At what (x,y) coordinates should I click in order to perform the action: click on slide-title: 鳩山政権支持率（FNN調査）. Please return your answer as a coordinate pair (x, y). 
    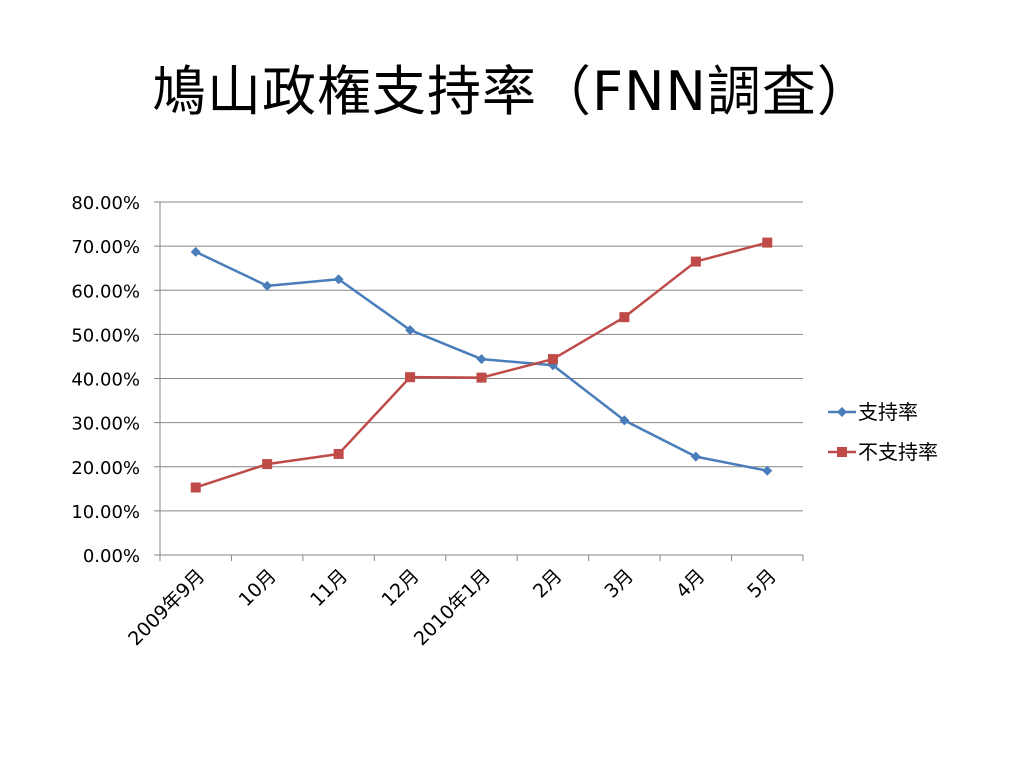
    Looking at the image, I should click on (512, 91).